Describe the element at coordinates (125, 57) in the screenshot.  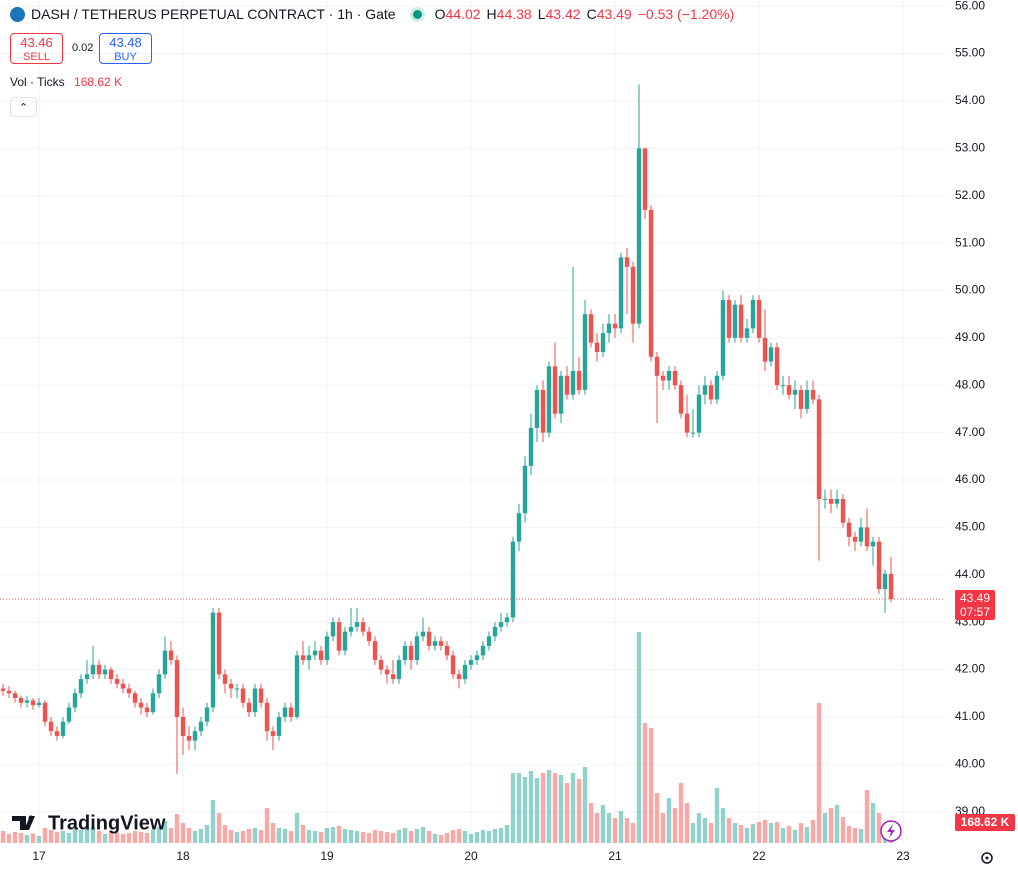
I see `buy-label: BUY` at that location.